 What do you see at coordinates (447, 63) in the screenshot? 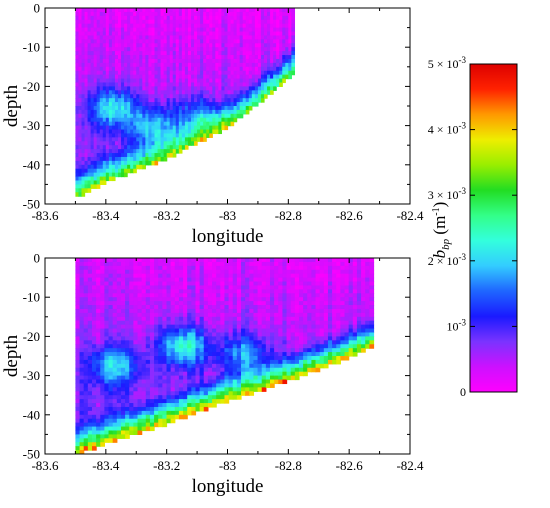
I see `colorbar-tick-label: 5 × 10⁻³` at bounding box center [447, 63].